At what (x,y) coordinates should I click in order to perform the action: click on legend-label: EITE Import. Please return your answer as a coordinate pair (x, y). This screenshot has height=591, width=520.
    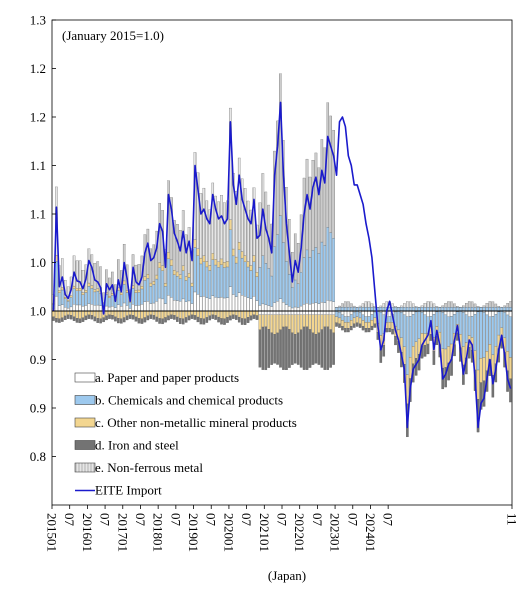
    Looking at the image, I should click on (128, 490).